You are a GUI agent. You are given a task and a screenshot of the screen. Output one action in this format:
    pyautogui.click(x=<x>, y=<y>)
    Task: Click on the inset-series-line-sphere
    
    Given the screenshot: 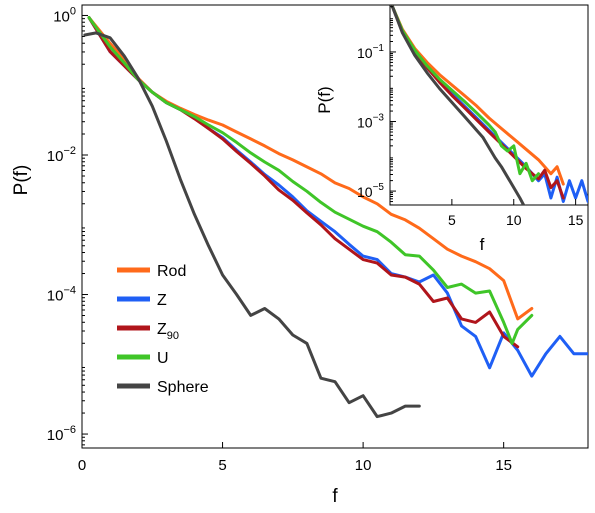 What is the action you would take?
    pyautogui.click(x=458, y=105)
    